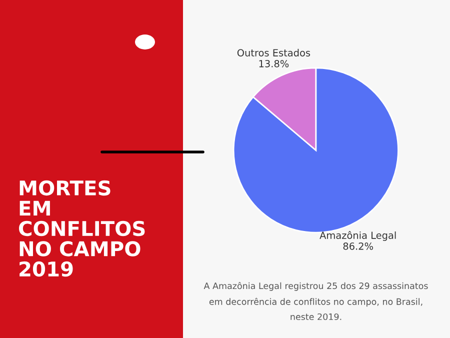  Describe the element at coordinates (358, 236) in the screenshot. I see `slice-label: Amazônia Legal` at that location.